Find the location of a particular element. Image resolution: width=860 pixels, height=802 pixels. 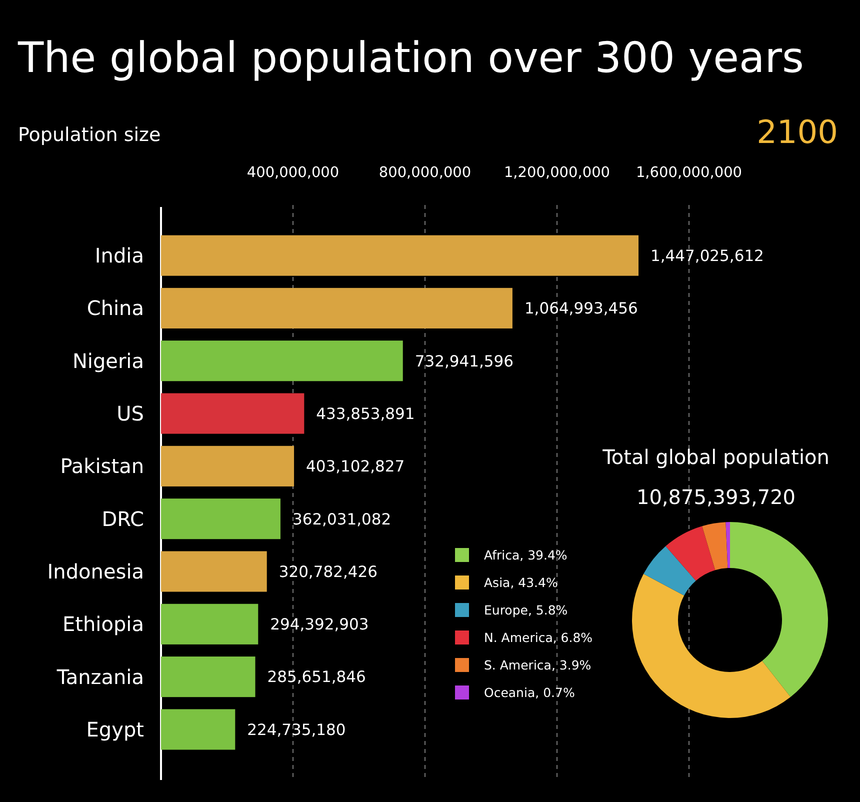

y-tick-label: China is located at coordinates (115, 308).